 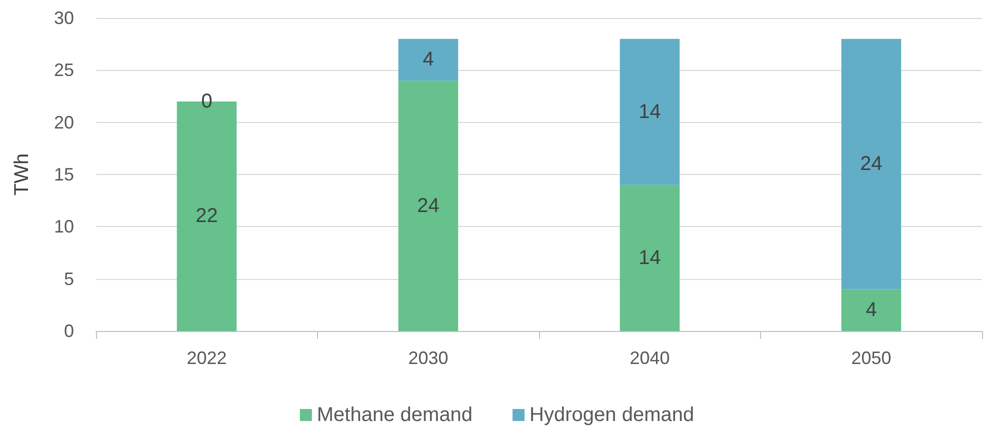 What do you see at coordinates (64, 122) in the screenshot?
I see `y-tick-label: 20` at bounding box center [64, 122].